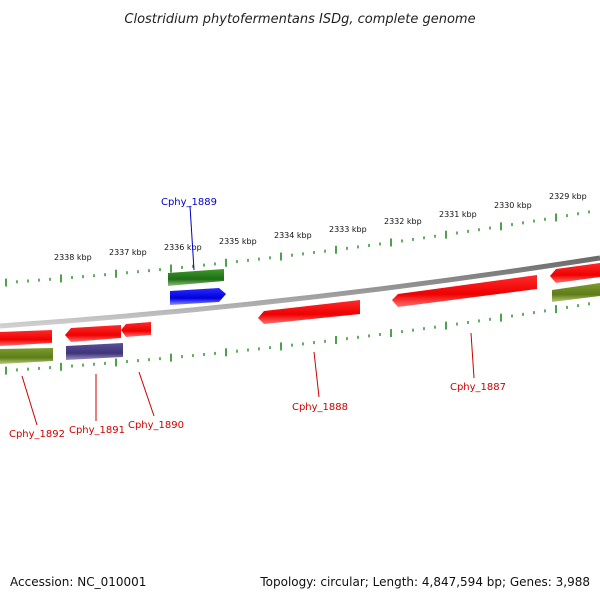 This screenshot has height=600, width=600. I want to click on genome-backbone, so click(300, 292).